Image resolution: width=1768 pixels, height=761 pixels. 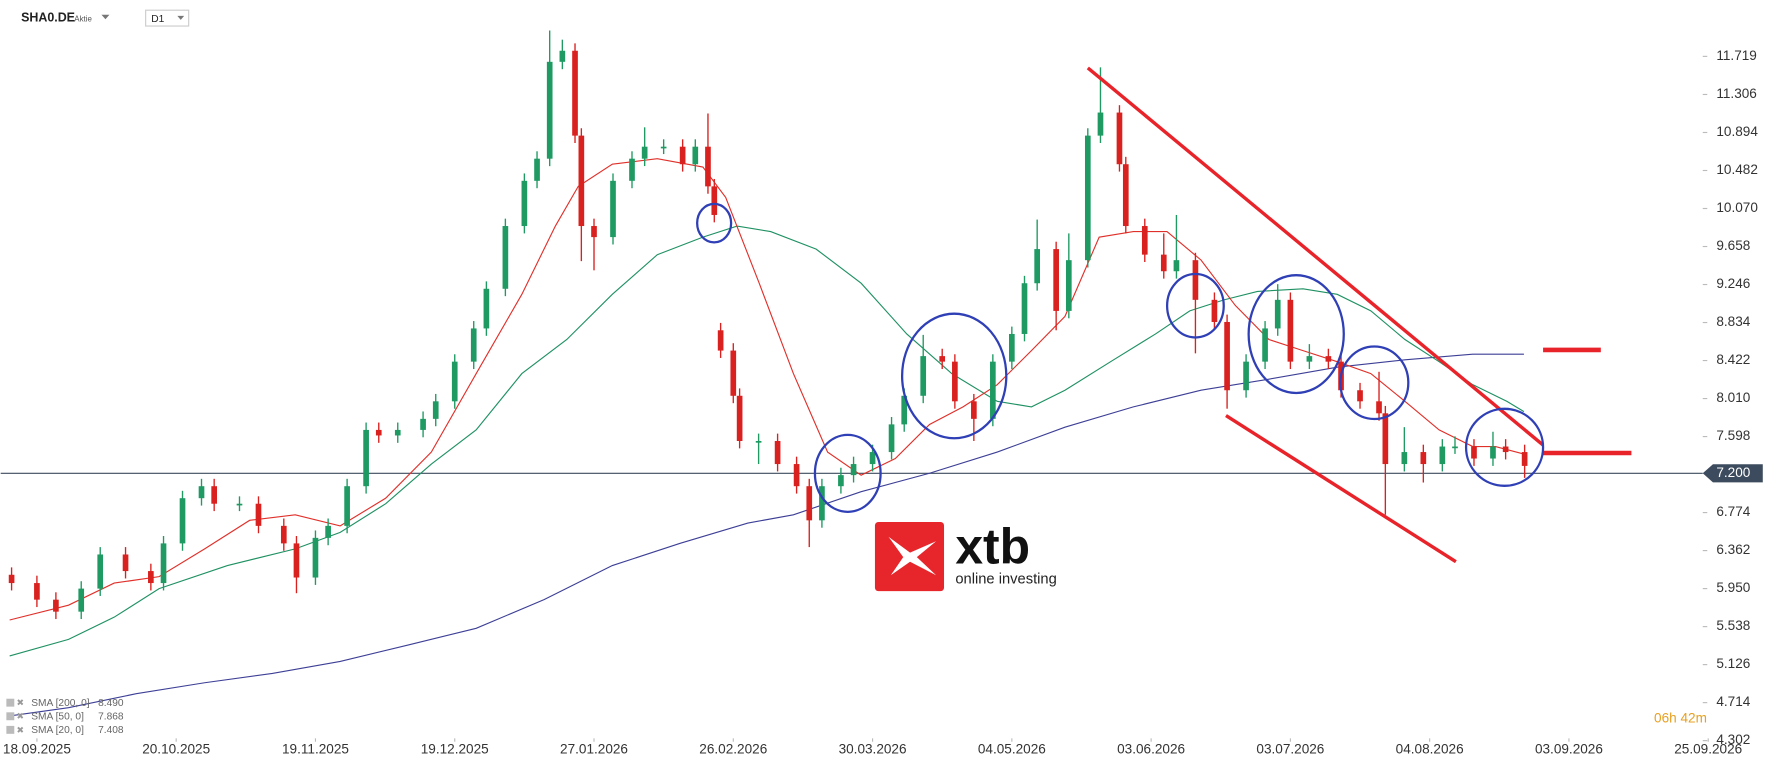 I want to click on y-tick-label: 4.302, so click(x=1733, y=739).